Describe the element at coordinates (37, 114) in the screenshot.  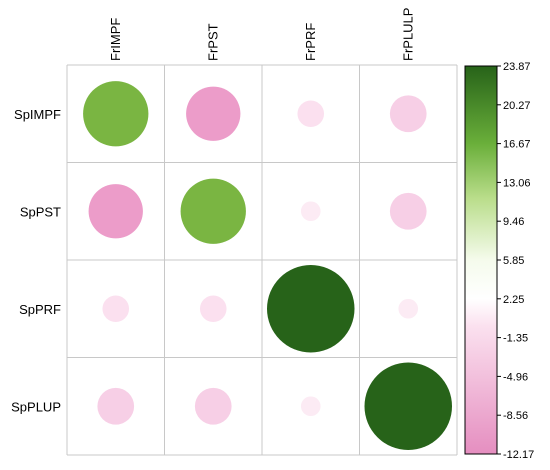
I see `row-label: SpIMPF` at that location.